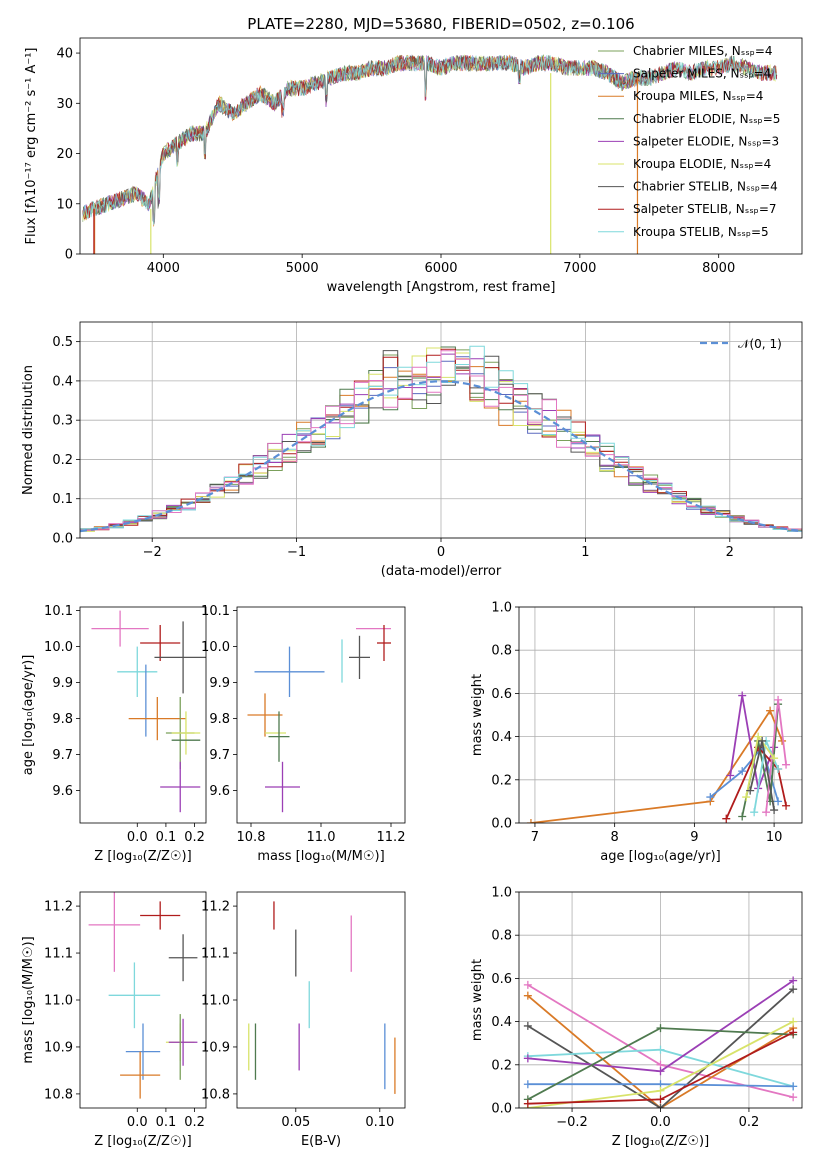 The width and height of the screenshot is (819, 1170). I want to click on x-tick-label: 7000, so click(579, 268).